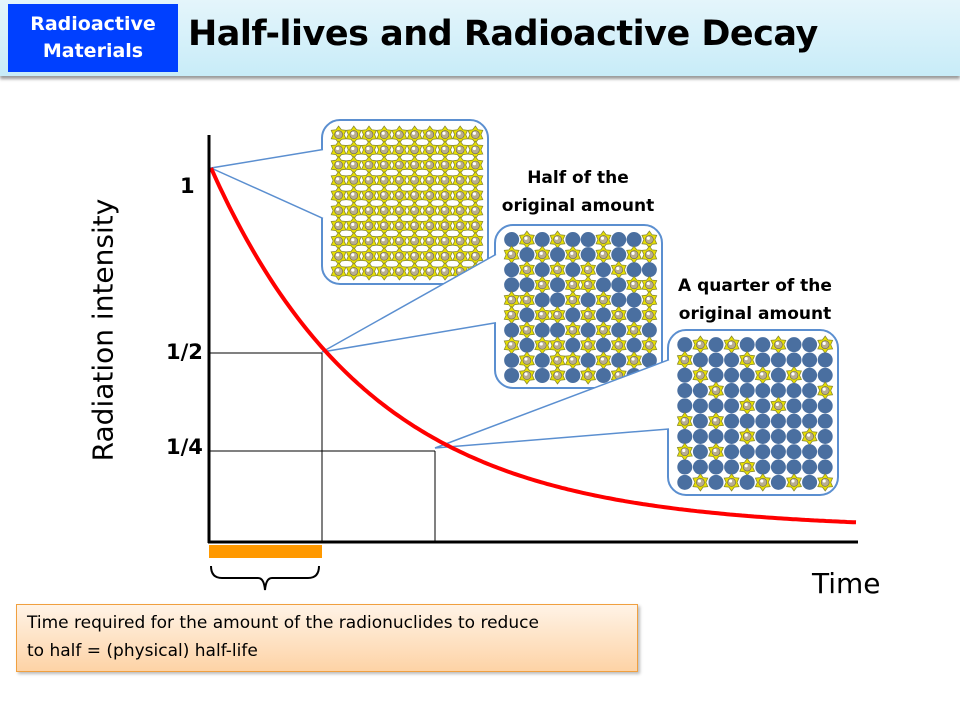 The width and height of the screenshot is (960, 720). What do you see at coordinates (265, 551) in the screenshot?
I see `half-life-bar` at bounding box center [265, 551].